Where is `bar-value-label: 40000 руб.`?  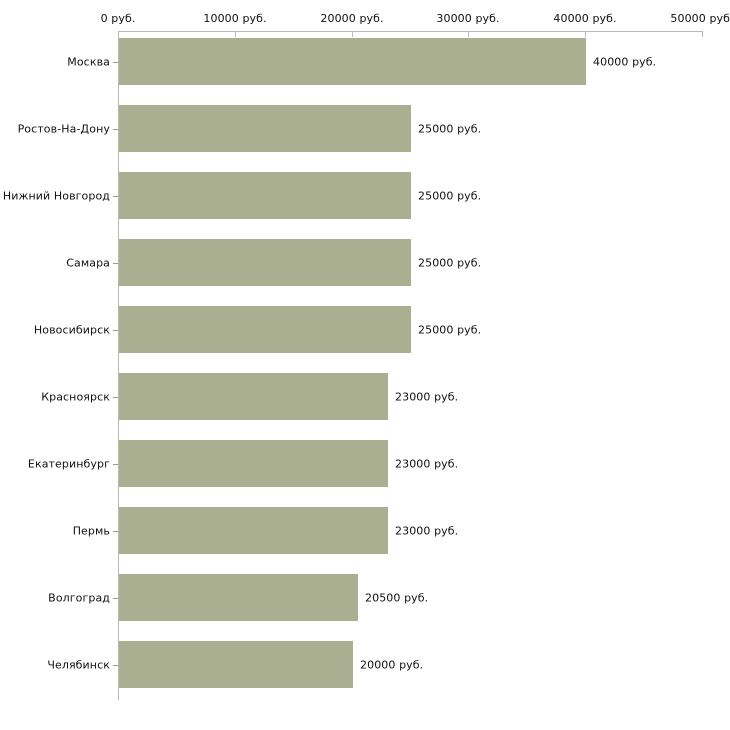 bar-value-label: 40000 руб. is located at coordinates (625, 62).